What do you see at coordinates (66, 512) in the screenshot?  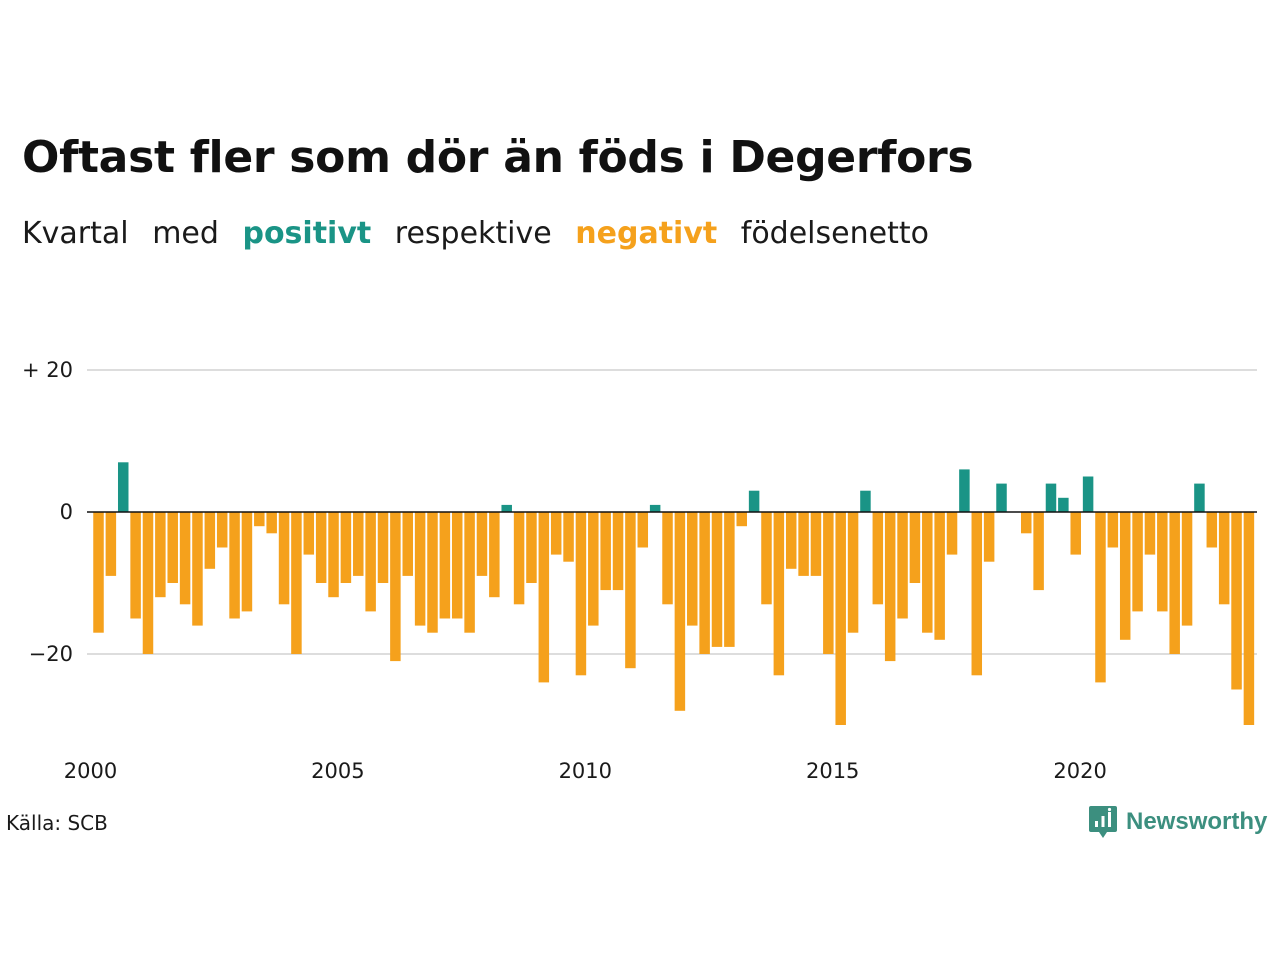 I see `y-tick-label: 0` at bounding box center [66, 512].